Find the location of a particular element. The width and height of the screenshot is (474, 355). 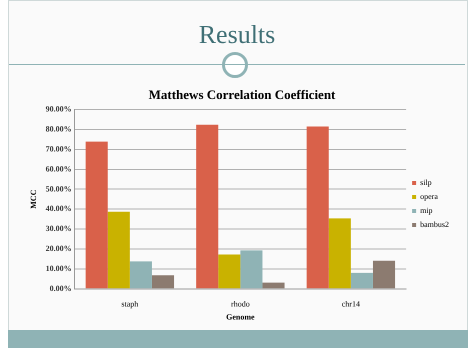

x-axis-title: Genome is located at coordinates (241, 317).